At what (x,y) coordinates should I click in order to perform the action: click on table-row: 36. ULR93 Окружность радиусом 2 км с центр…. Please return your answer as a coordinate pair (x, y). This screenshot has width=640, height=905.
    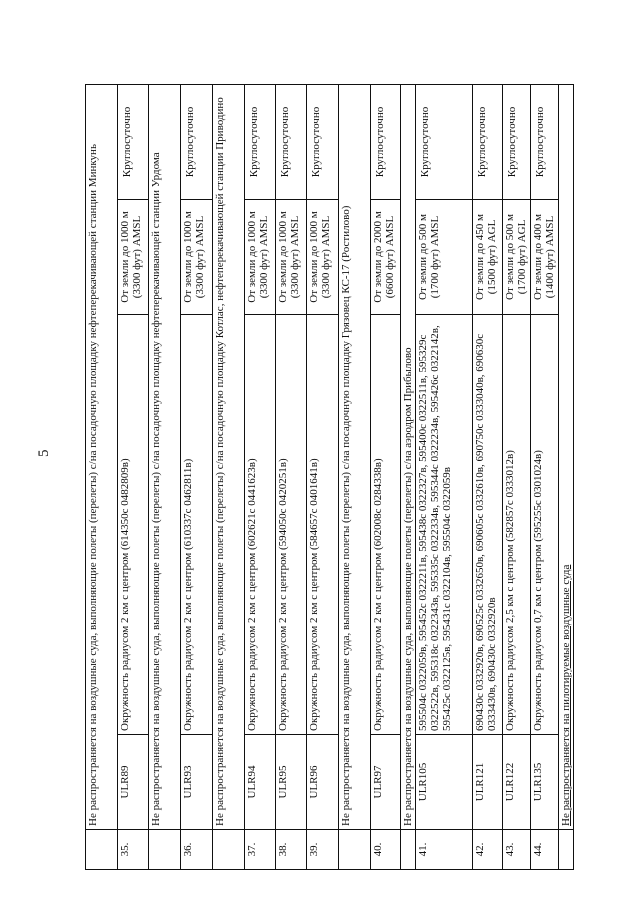
    Looking at the image, I should click on (196, 477).